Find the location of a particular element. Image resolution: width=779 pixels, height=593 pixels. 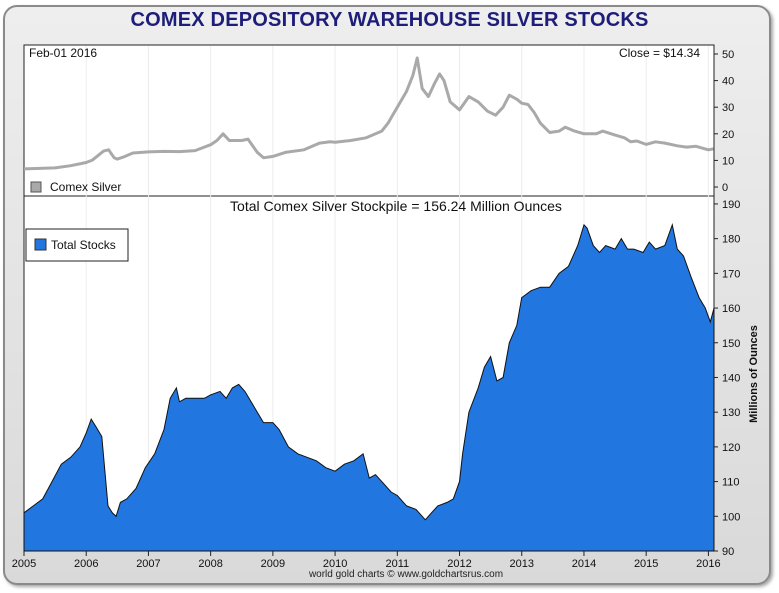

top-y-tick-label: 0 is located at coordinates (725, 188).